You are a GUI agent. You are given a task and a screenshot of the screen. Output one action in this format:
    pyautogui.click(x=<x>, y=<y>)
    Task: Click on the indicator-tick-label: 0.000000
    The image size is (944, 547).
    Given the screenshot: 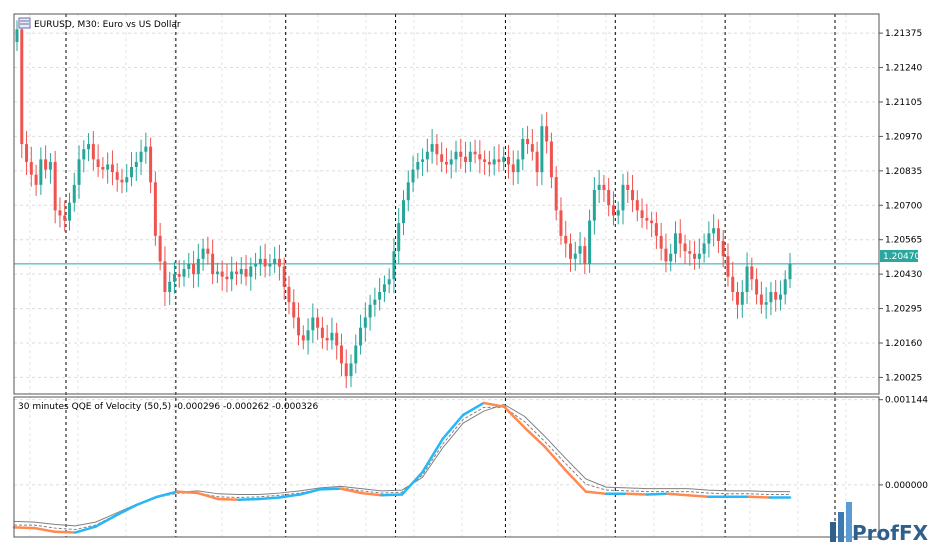 What is the action you would take?
    pyautogui.click(x=906, y=486)
    